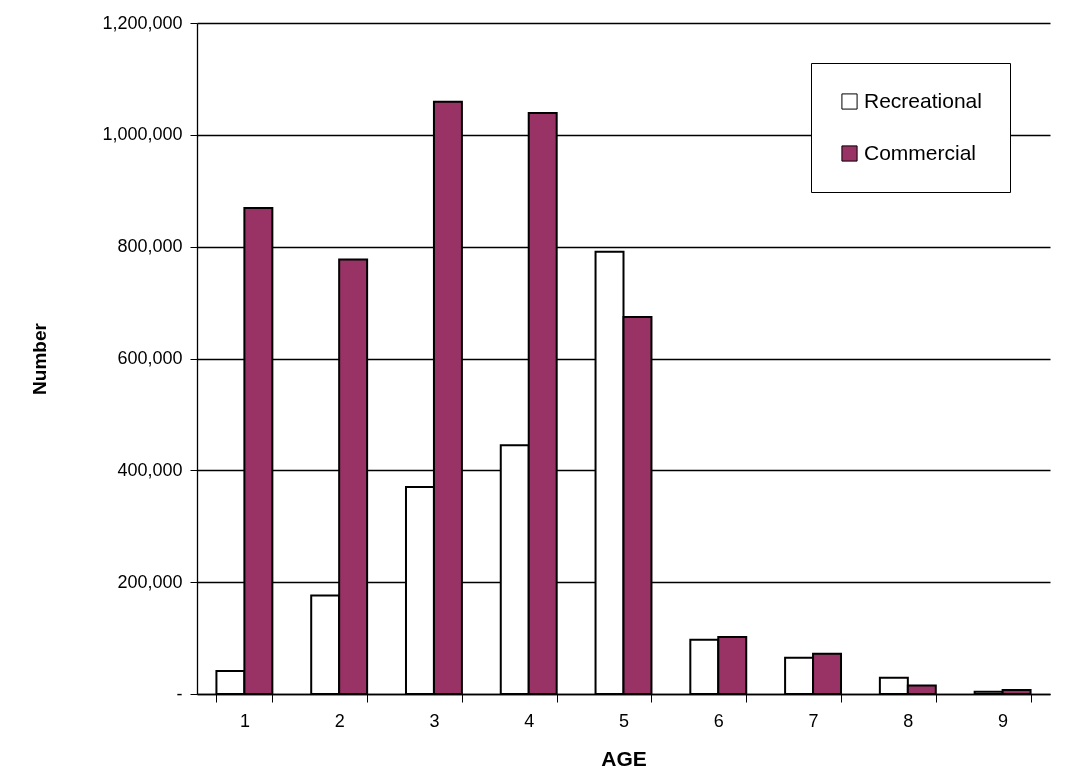  I want to click on x-axis-title: AGE, so click(624, 758).